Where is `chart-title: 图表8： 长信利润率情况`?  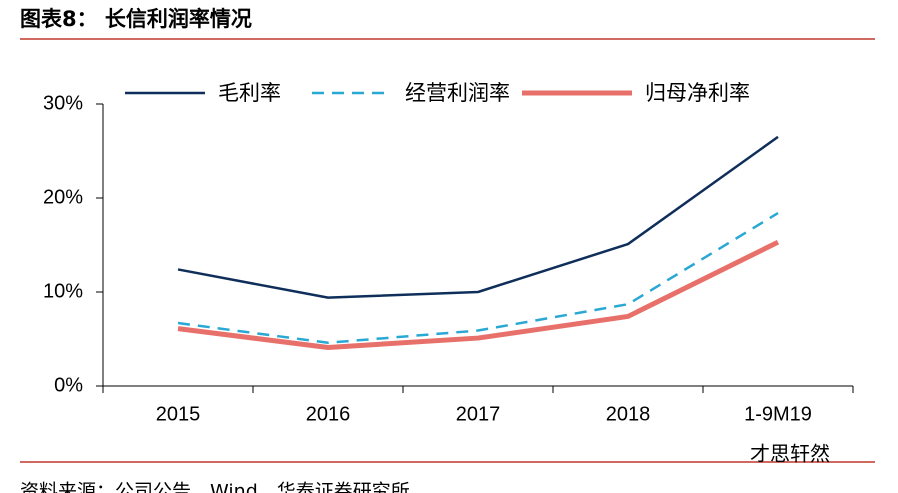 chart-title: 图表8： 长信利润率情况 is located at coordinates (136, 19).